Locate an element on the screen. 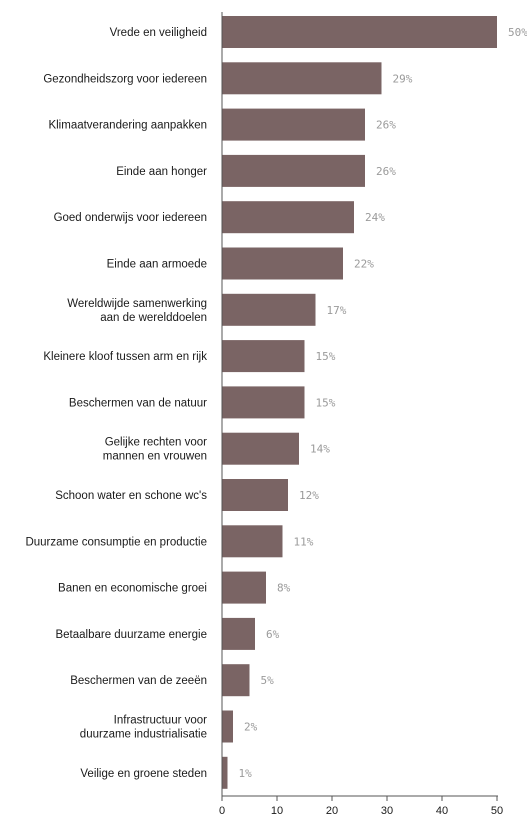 This screenshot has height=819, width=527. x-tick-label: 0 is located at coordinates (222, 811).